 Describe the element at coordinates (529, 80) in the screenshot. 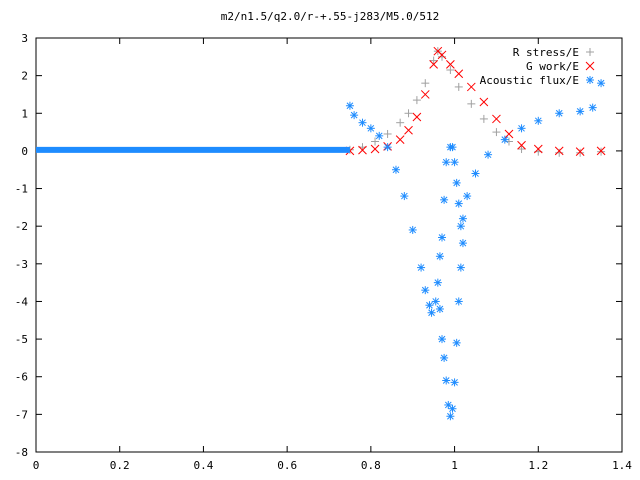

I see `legend-label: Acoustic flux/E` at that location.